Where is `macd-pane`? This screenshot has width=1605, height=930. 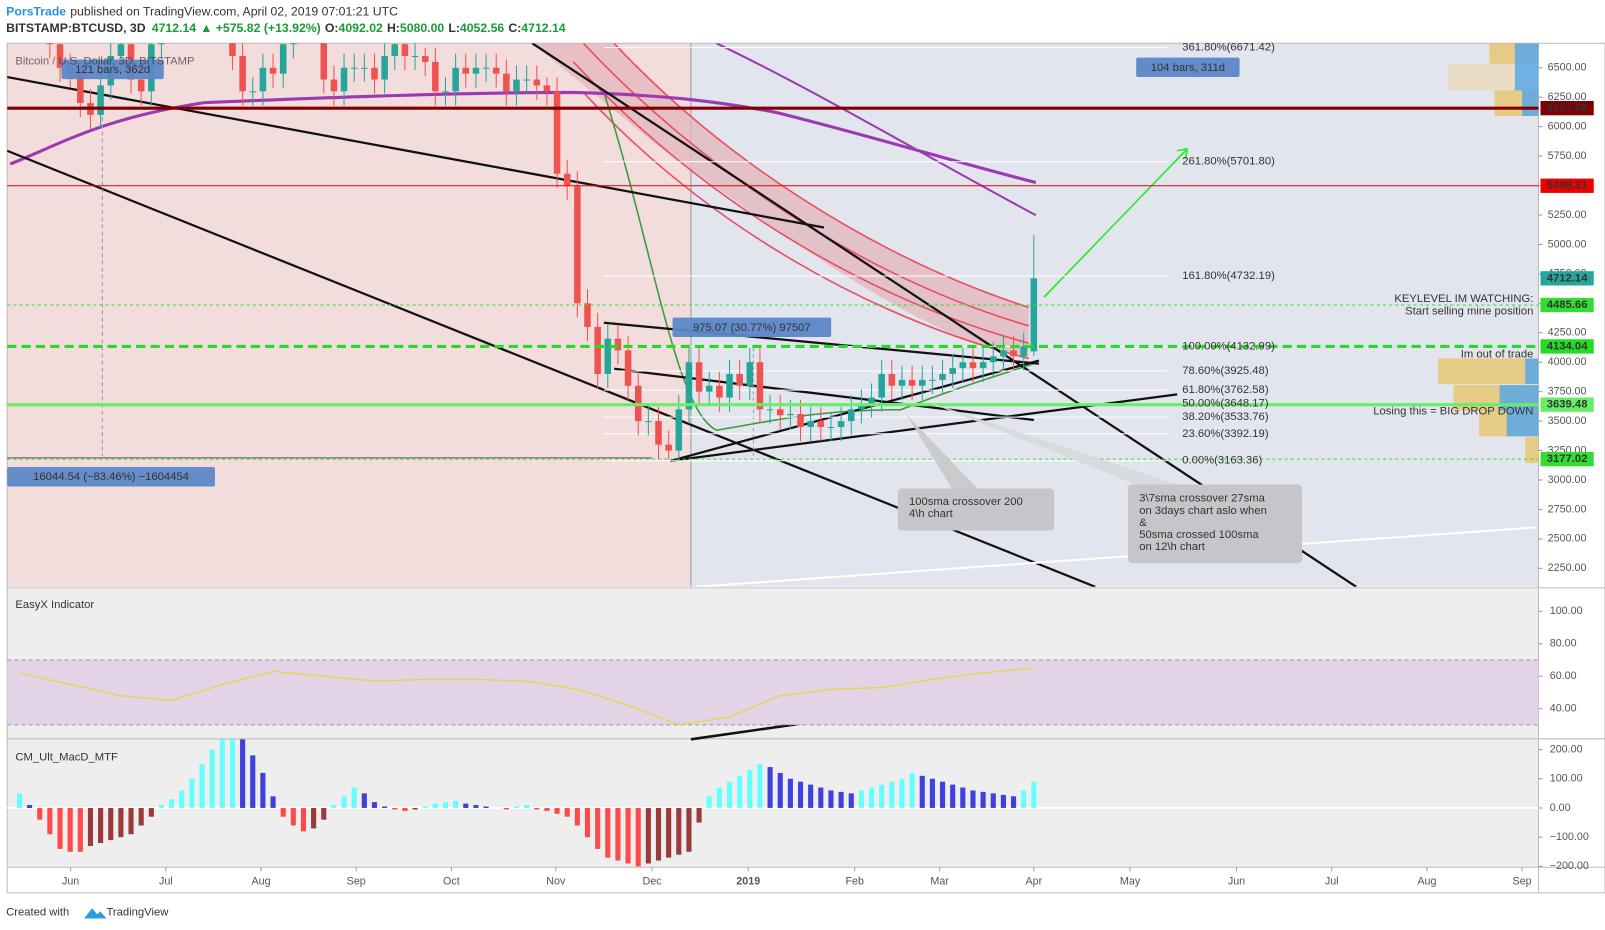 macd-pane is located at coordinates (773, 803).